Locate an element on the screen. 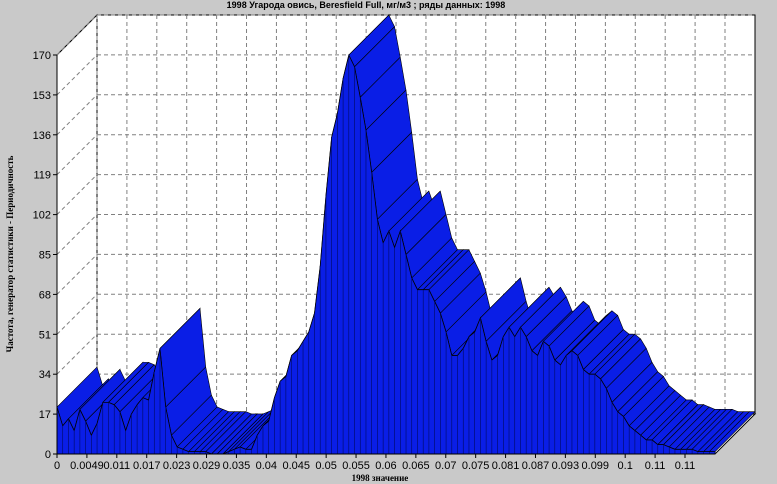  x-tick-label: 0.093 is located at coordinates (566, 466).